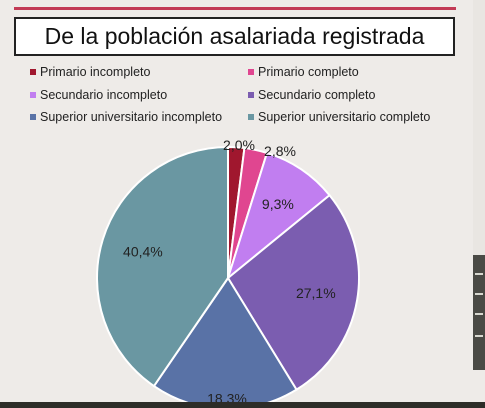 The image size is (485, 408). I want to click on slice-label: 40,4%, so click(143, 252).